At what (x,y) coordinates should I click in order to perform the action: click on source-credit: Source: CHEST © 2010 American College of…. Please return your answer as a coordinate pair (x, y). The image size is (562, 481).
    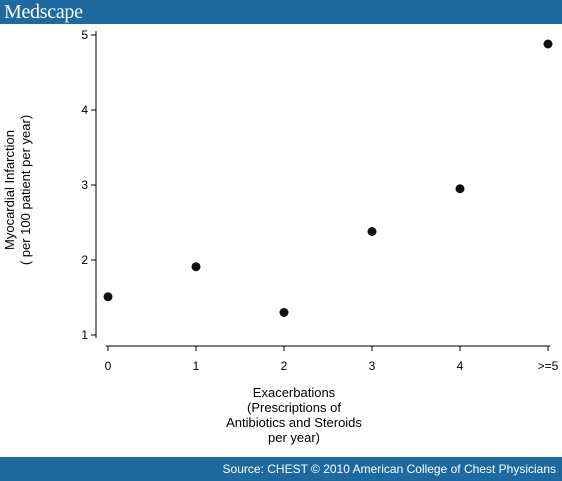
    Looking at the image, I should click on (389, 469).